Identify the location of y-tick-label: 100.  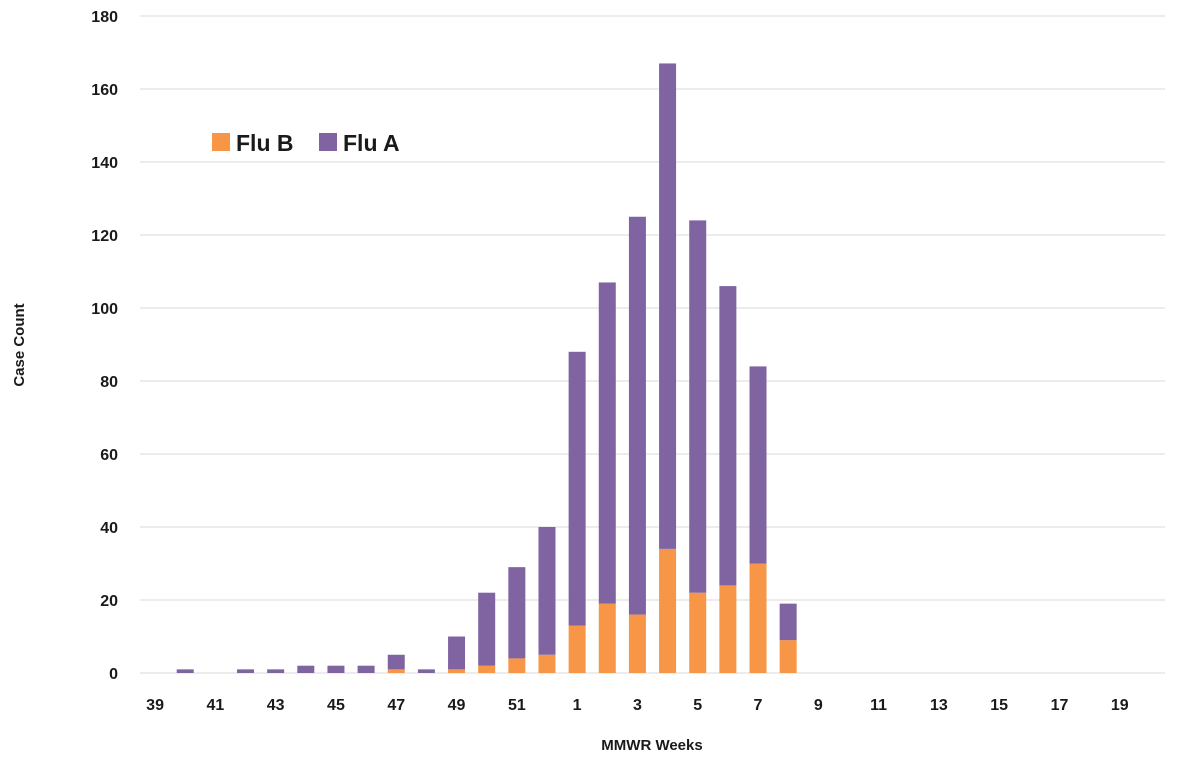
(104, 309).